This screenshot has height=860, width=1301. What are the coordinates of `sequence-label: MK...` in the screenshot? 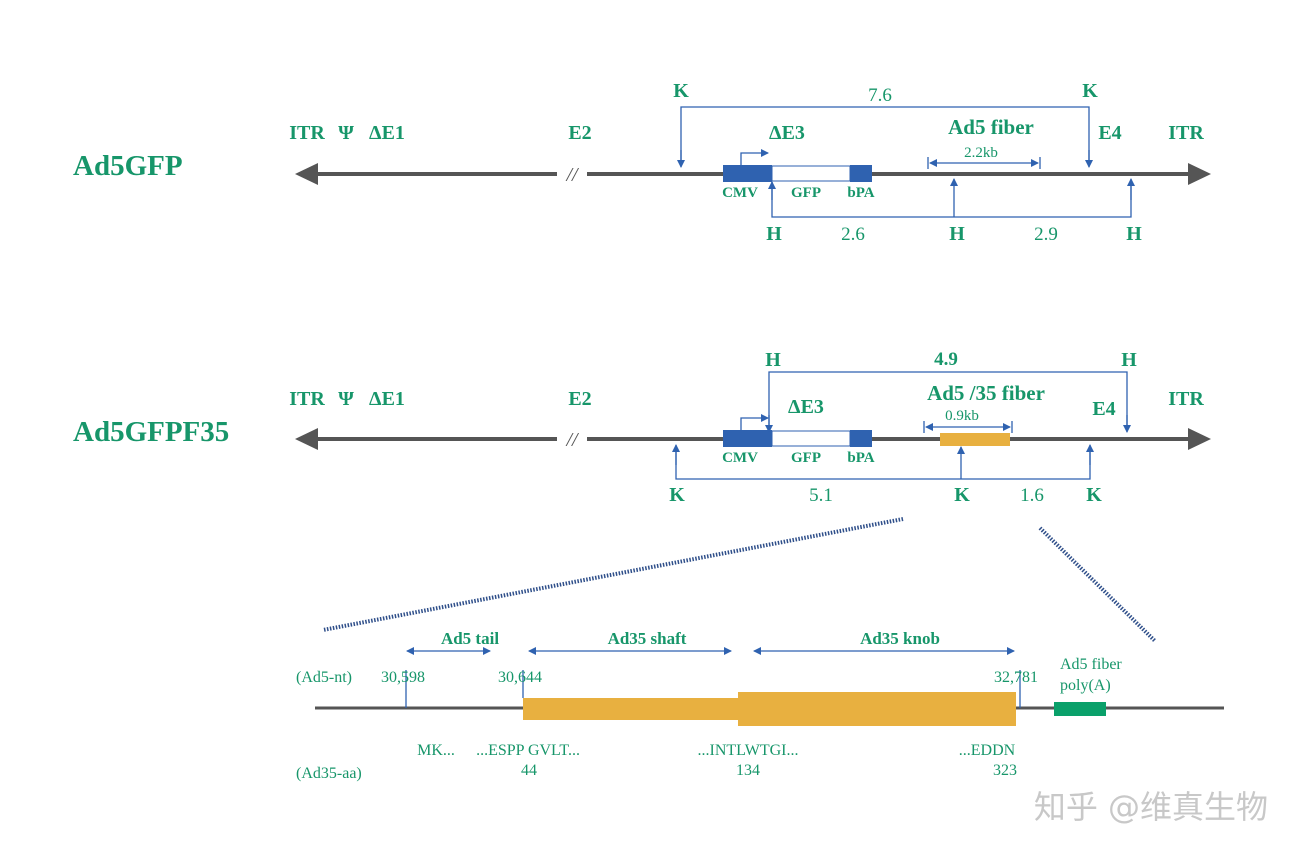 It's located at (436, 750).